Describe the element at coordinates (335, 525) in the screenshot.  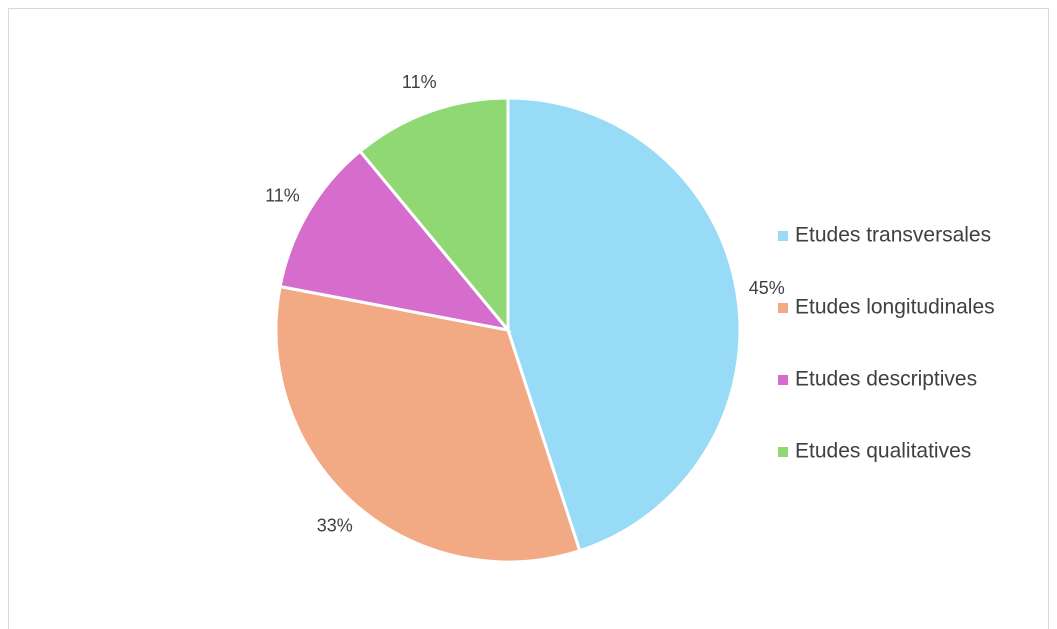
I see `data-label: 33%` at that location.